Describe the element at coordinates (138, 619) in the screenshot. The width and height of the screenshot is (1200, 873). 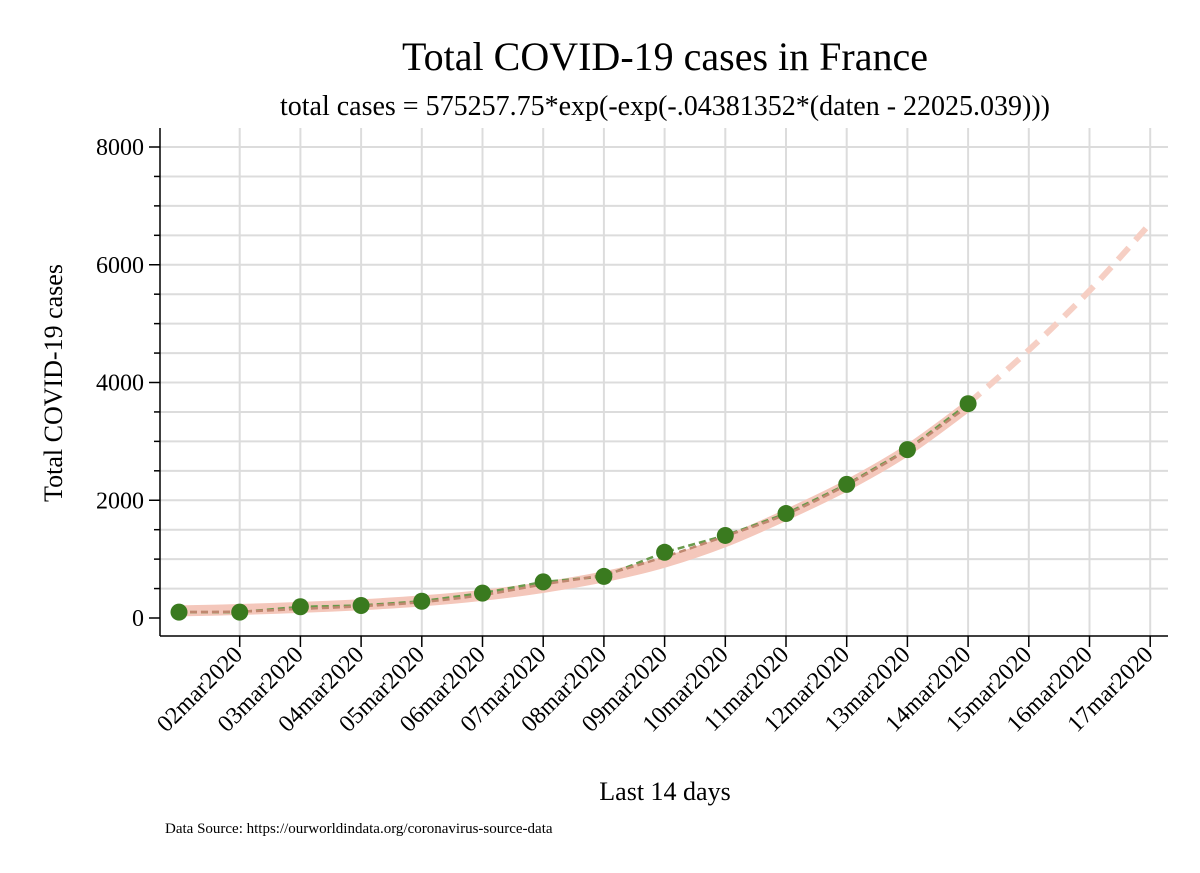
I see `y-tick-label: 0` at that location.